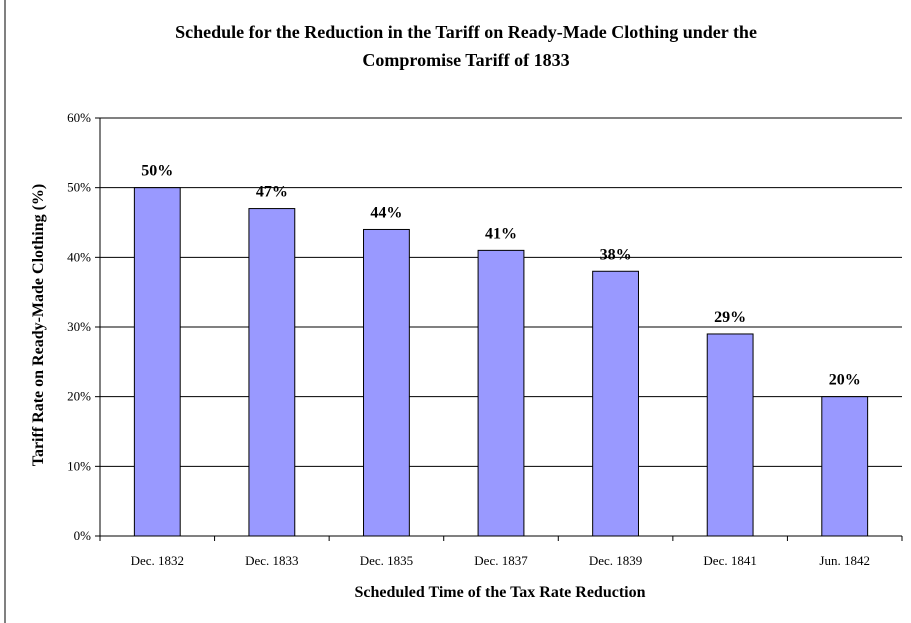  I want to click on y-tick-label: 20%, so click(79, 396).